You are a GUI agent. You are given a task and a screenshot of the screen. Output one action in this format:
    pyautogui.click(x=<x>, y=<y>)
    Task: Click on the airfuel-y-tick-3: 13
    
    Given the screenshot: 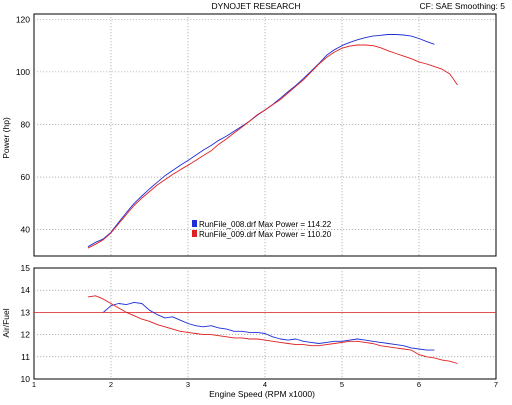 What is the action you would take?
    pyautogui.click(x=26, y=312)
    